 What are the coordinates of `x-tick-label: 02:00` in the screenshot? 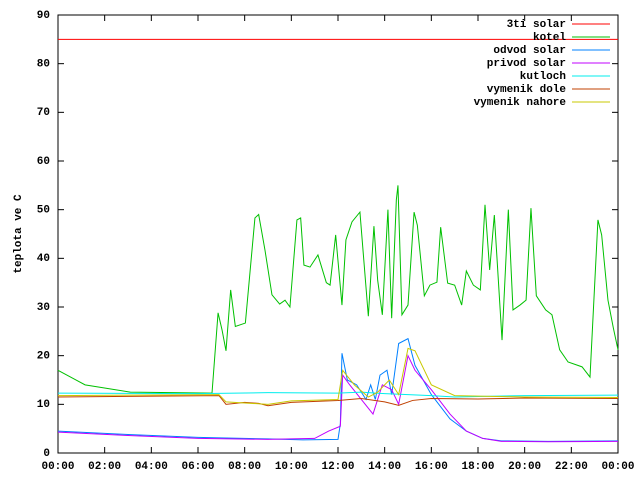 It's located at (104, 467).